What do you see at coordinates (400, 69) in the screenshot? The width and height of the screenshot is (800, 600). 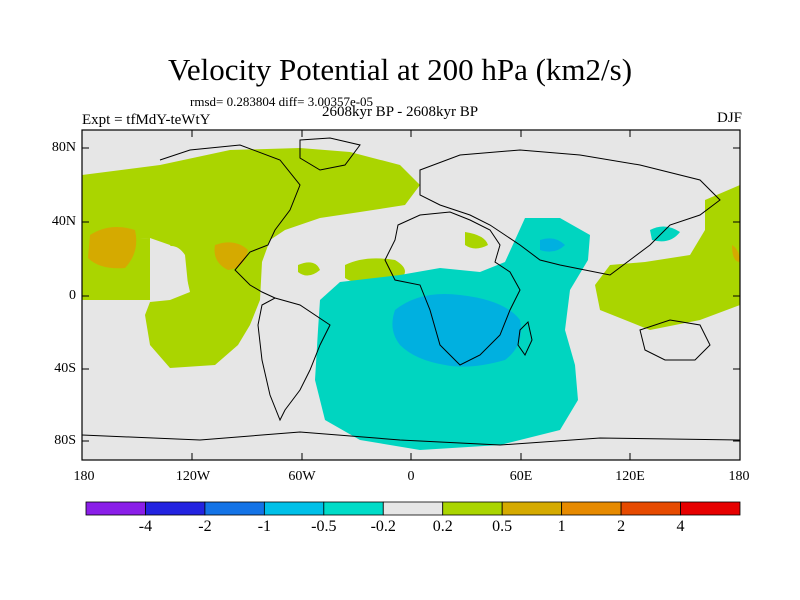 I see `plot-title: Velocity Potential at 200 hPa (km2/s)` at bounding box center [400, 69].